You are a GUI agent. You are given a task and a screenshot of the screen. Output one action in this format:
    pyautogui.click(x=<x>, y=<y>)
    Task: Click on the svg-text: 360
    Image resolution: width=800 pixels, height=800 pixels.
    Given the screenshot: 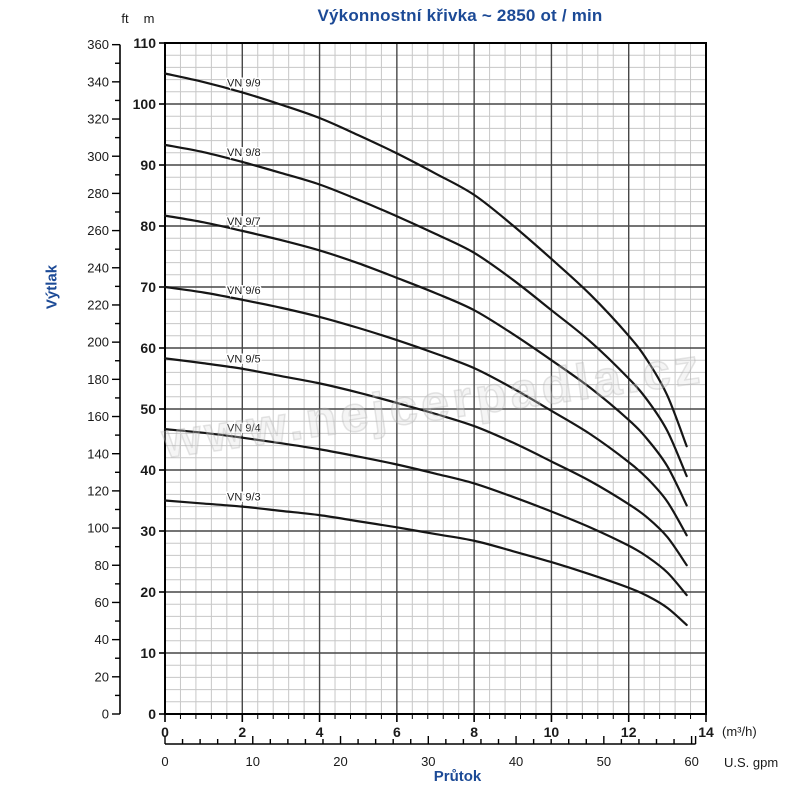 What is the action you would take?
    pyautogui.click(x=98, y=44)
    